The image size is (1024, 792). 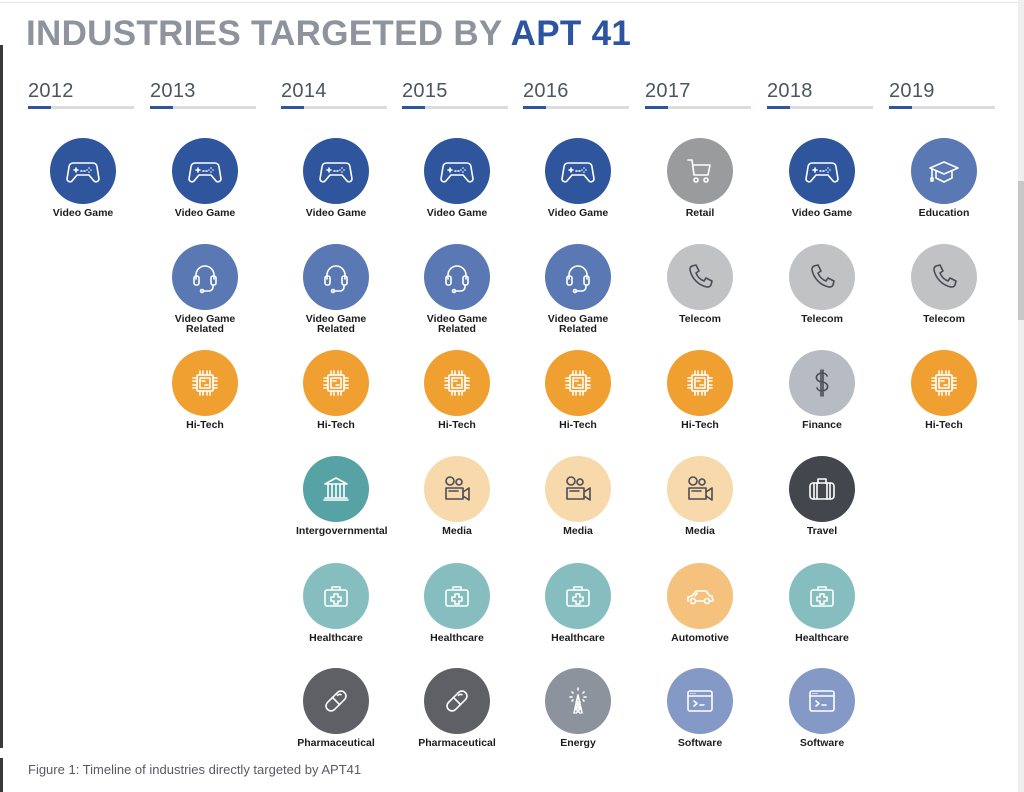 What do you see at coordinates (942, 94) in the screenshot?
I see `year-header-2019: 2019` at bounding box center [942, 94].